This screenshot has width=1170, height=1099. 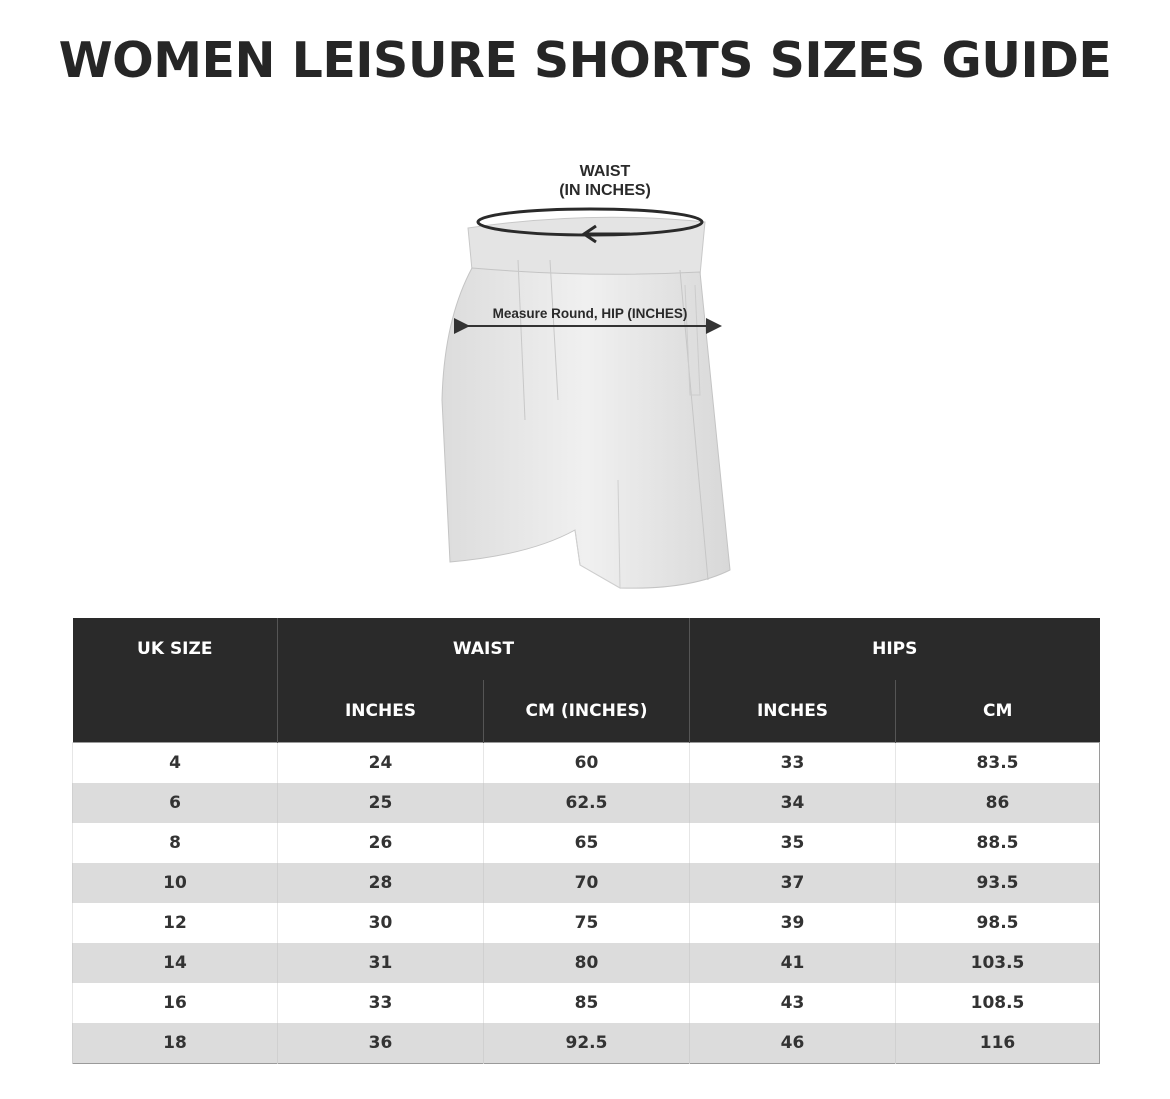 I want to click on table-row: 12 30 75 39 98.5, so click(x=586, y=923).